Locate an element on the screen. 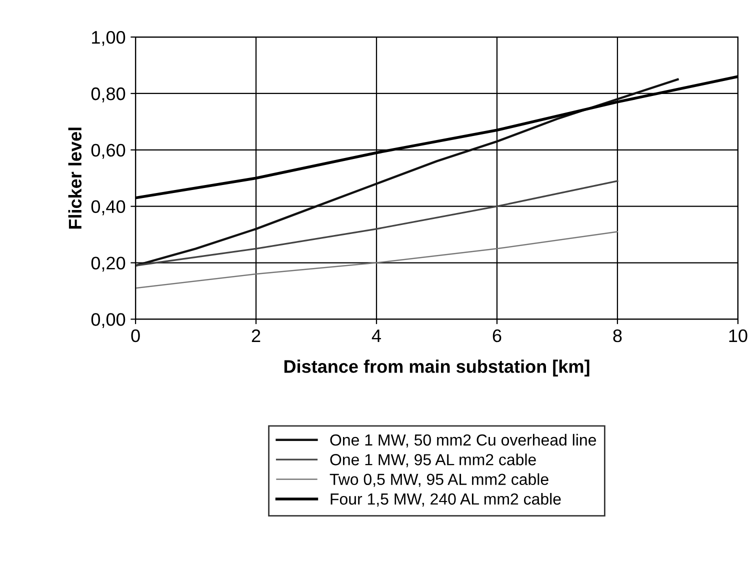  y-tick-label: 0,00 is located at coordinates (108, 320).